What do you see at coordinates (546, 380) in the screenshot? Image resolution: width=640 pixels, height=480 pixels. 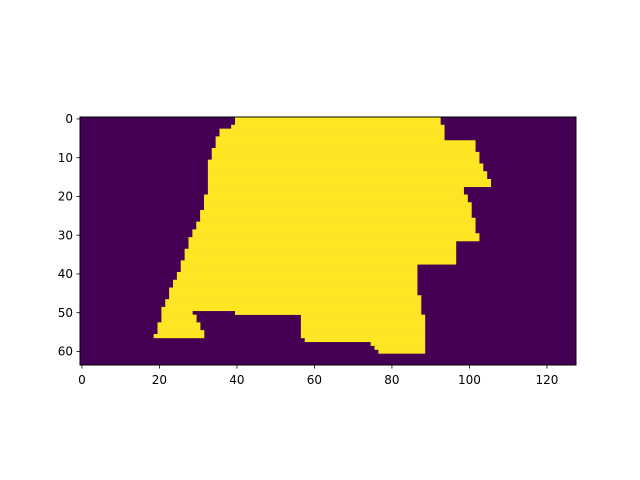 I see `x-tick-label: 120` at bounding box center [546, 380].